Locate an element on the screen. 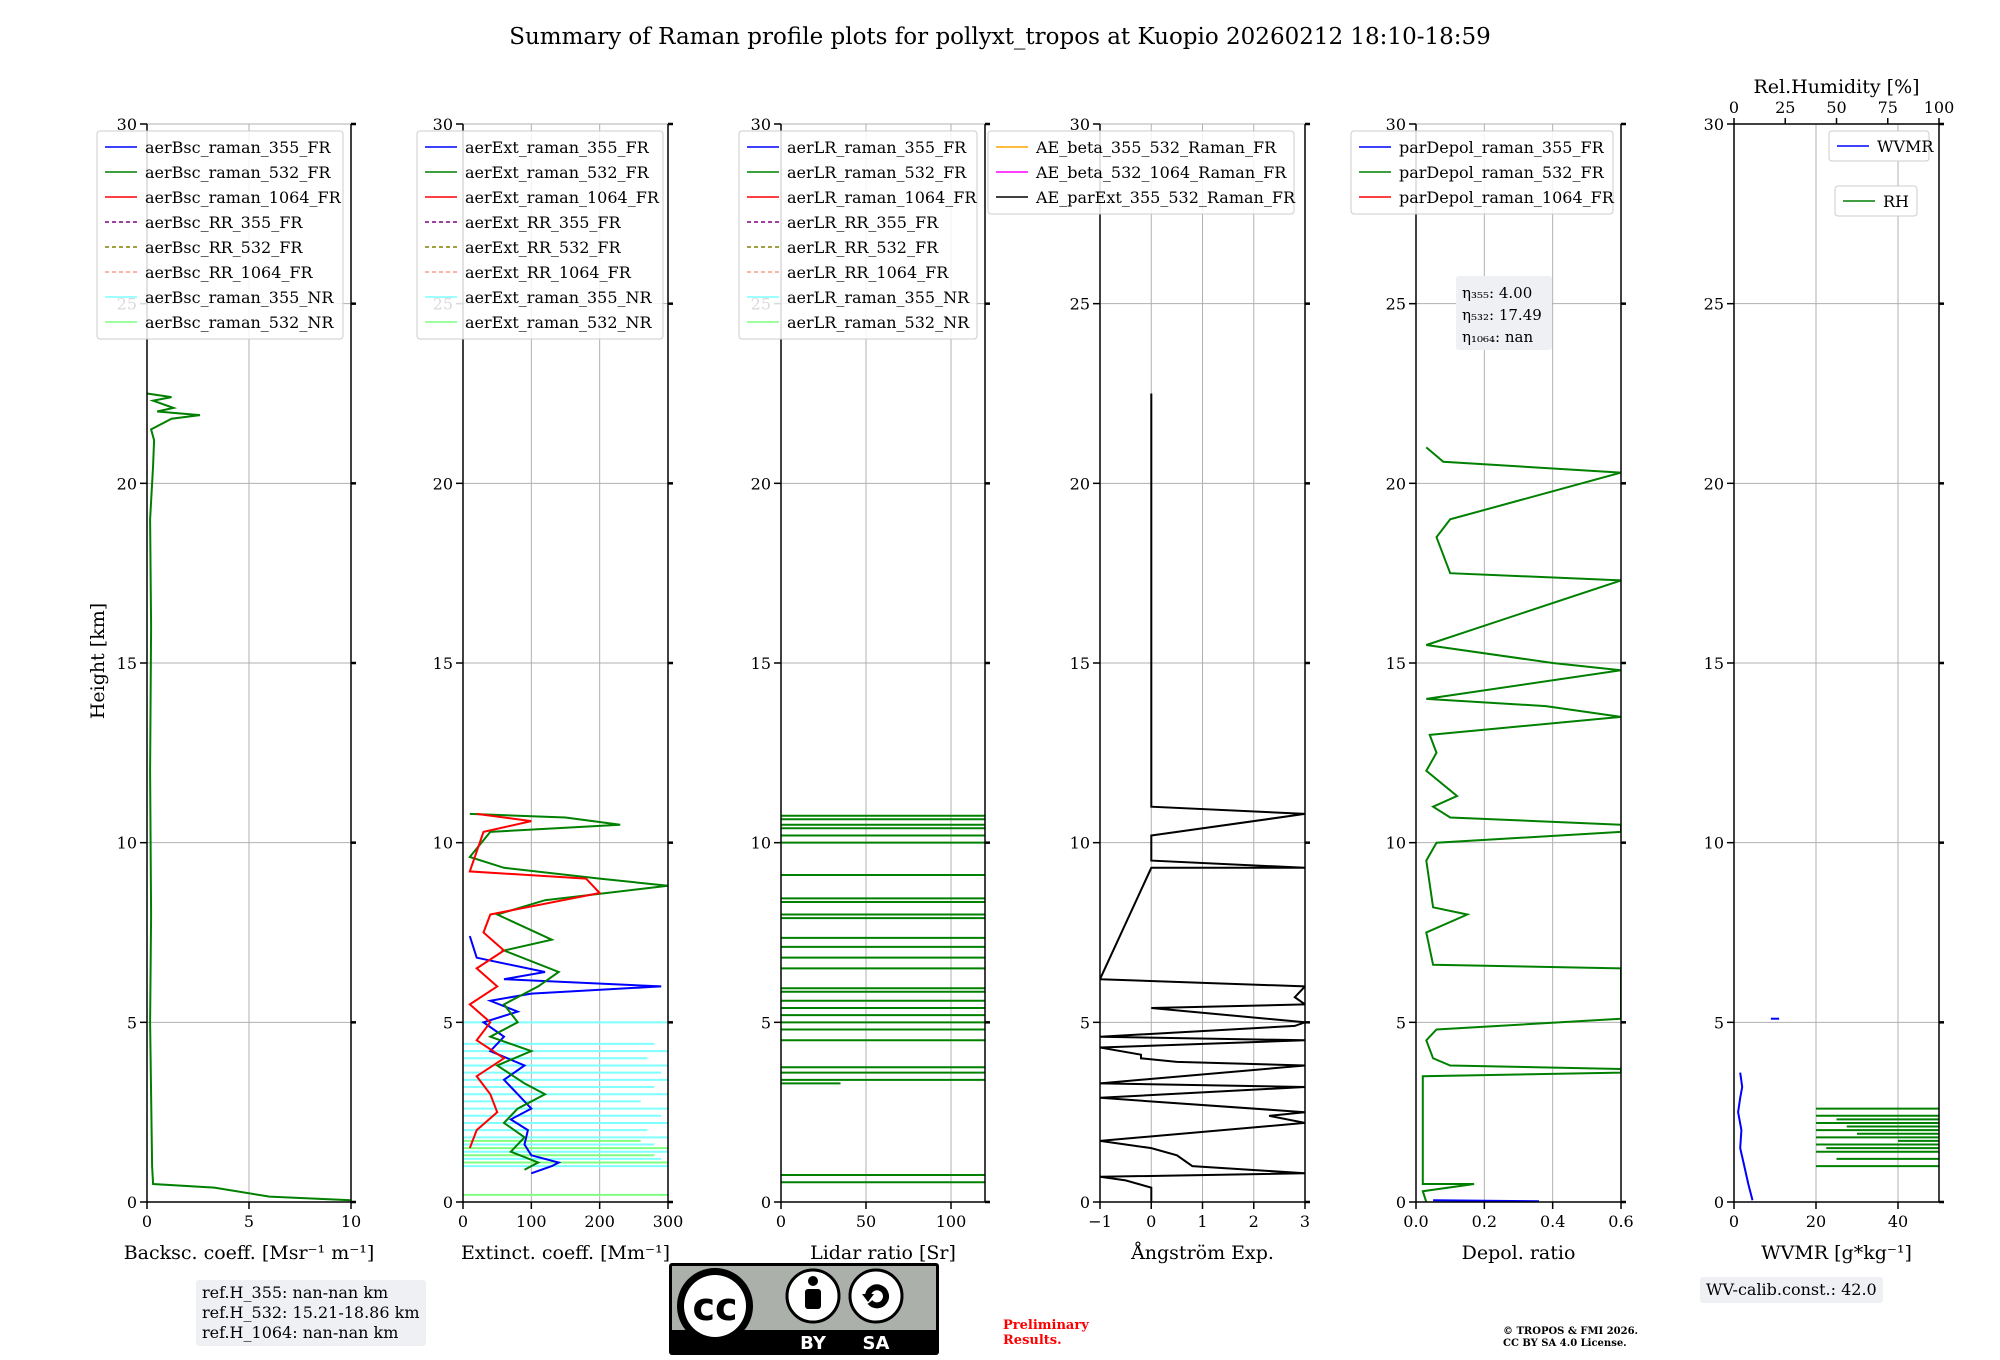 The height and width of the screenshot is (1360, 2000). legend-label: parDepol_raman_1064_FR is located at coordinates (1507, 197).